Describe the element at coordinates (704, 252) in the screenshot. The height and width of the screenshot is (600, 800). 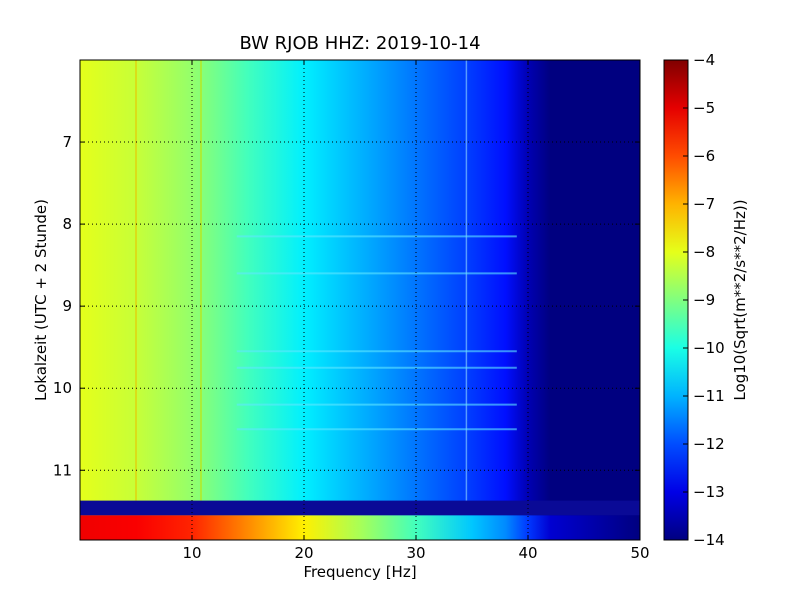
I see `colorbar-tick-label: −8` at that location.